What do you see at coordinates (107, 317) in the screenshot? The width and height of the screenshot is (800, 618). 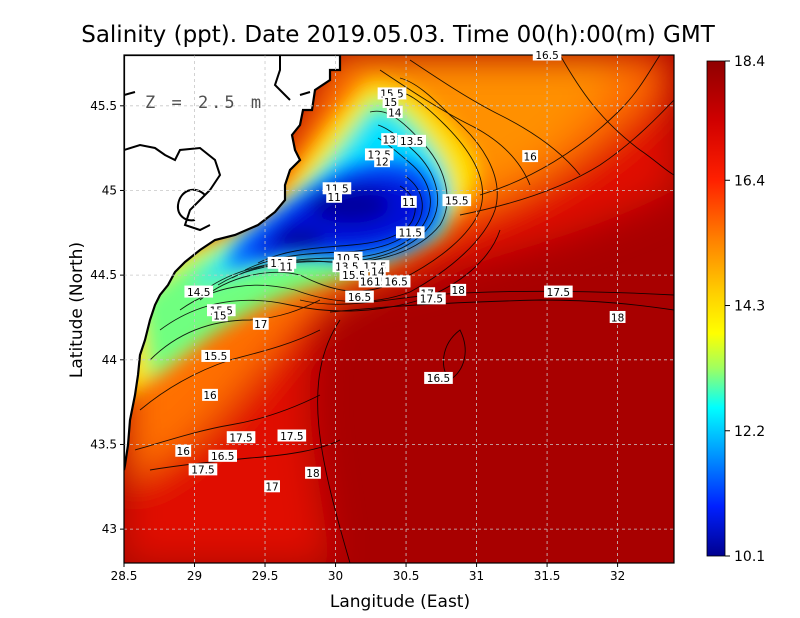 I see `y-axis-ticks: 43 43.5 44 44.5 45 45.5` at bounding box center [107, 317].